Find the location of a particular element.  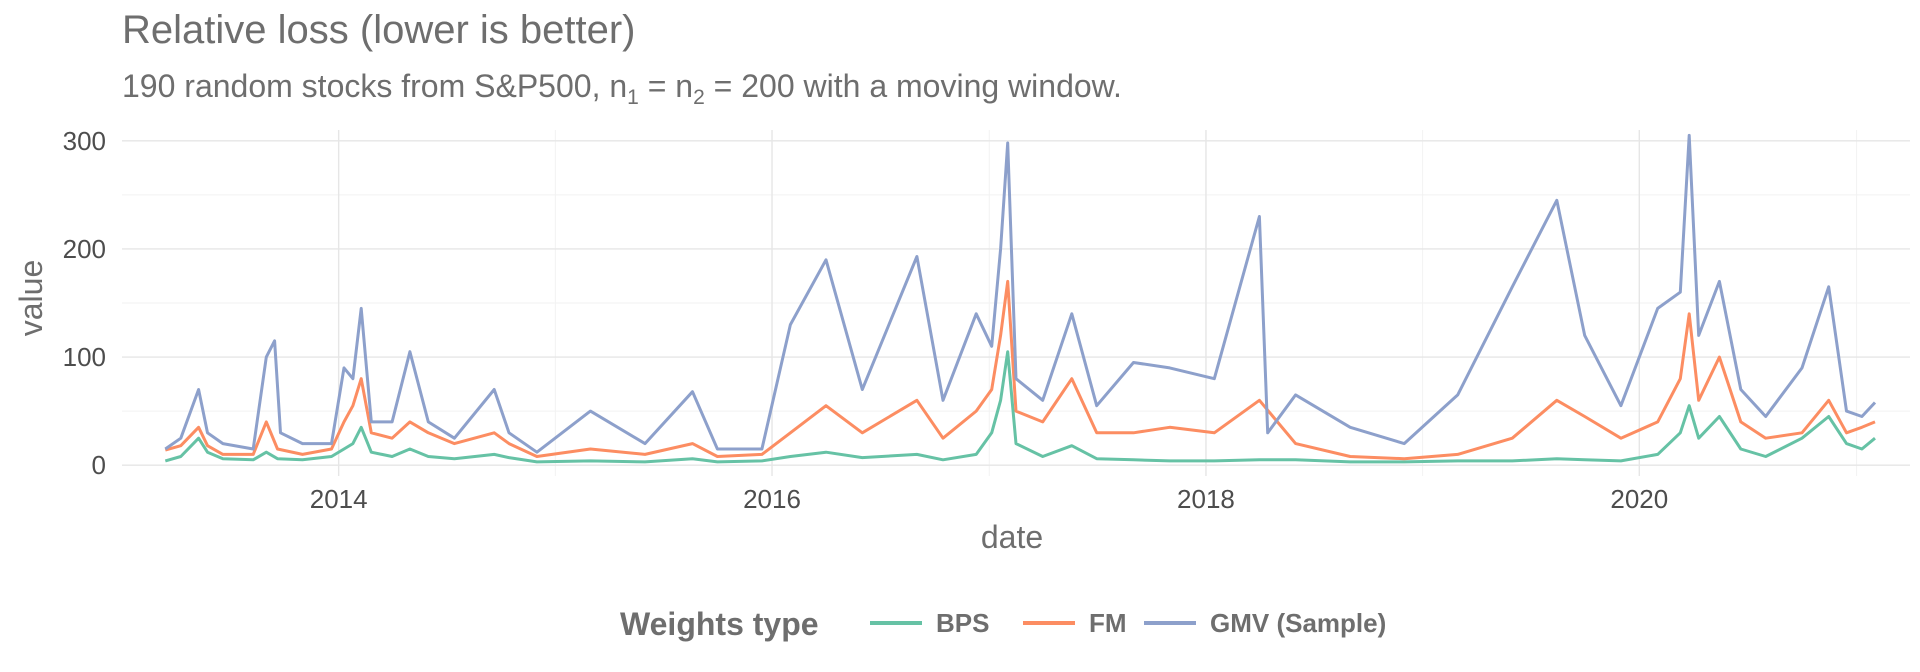

legend-label: BPS is located at coordinates (962, 623).